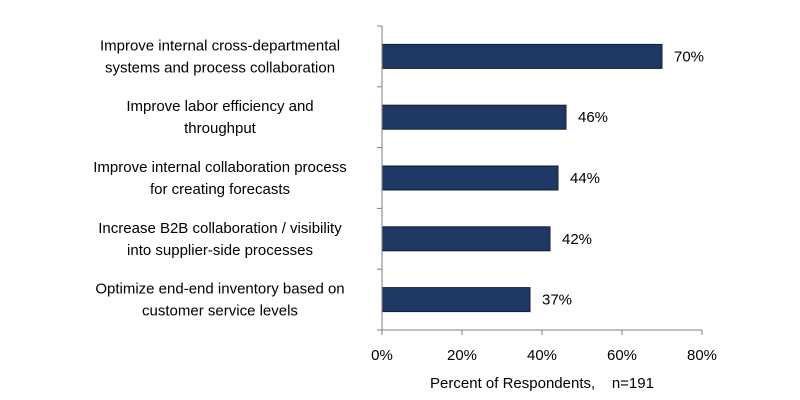 Image resolution: width=800 pixels, height=400 pixels. What do you see at coordinates (220, 67) in the screenshot?
I see `category-label-line: systems and process collaboration` at bounding box center [220, 67].